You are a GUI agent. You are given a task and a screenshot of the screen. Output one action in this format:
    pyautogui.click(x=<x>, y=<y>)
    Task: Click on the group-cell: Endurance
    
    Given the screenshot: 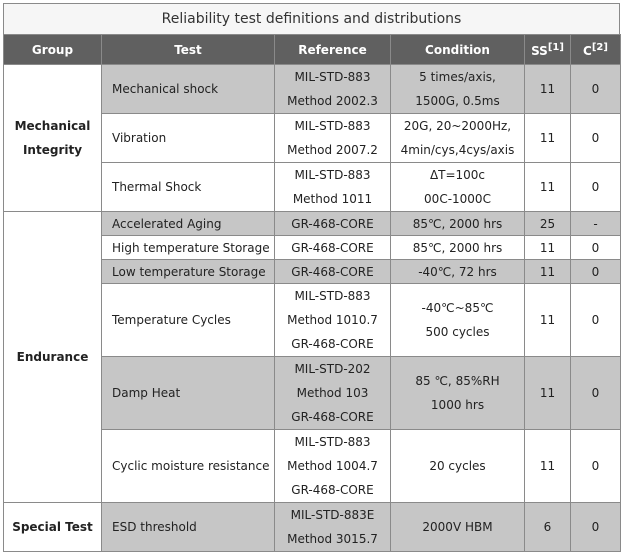 What is the action you would take?
    pyautogui.click(x=52, y=357)
    